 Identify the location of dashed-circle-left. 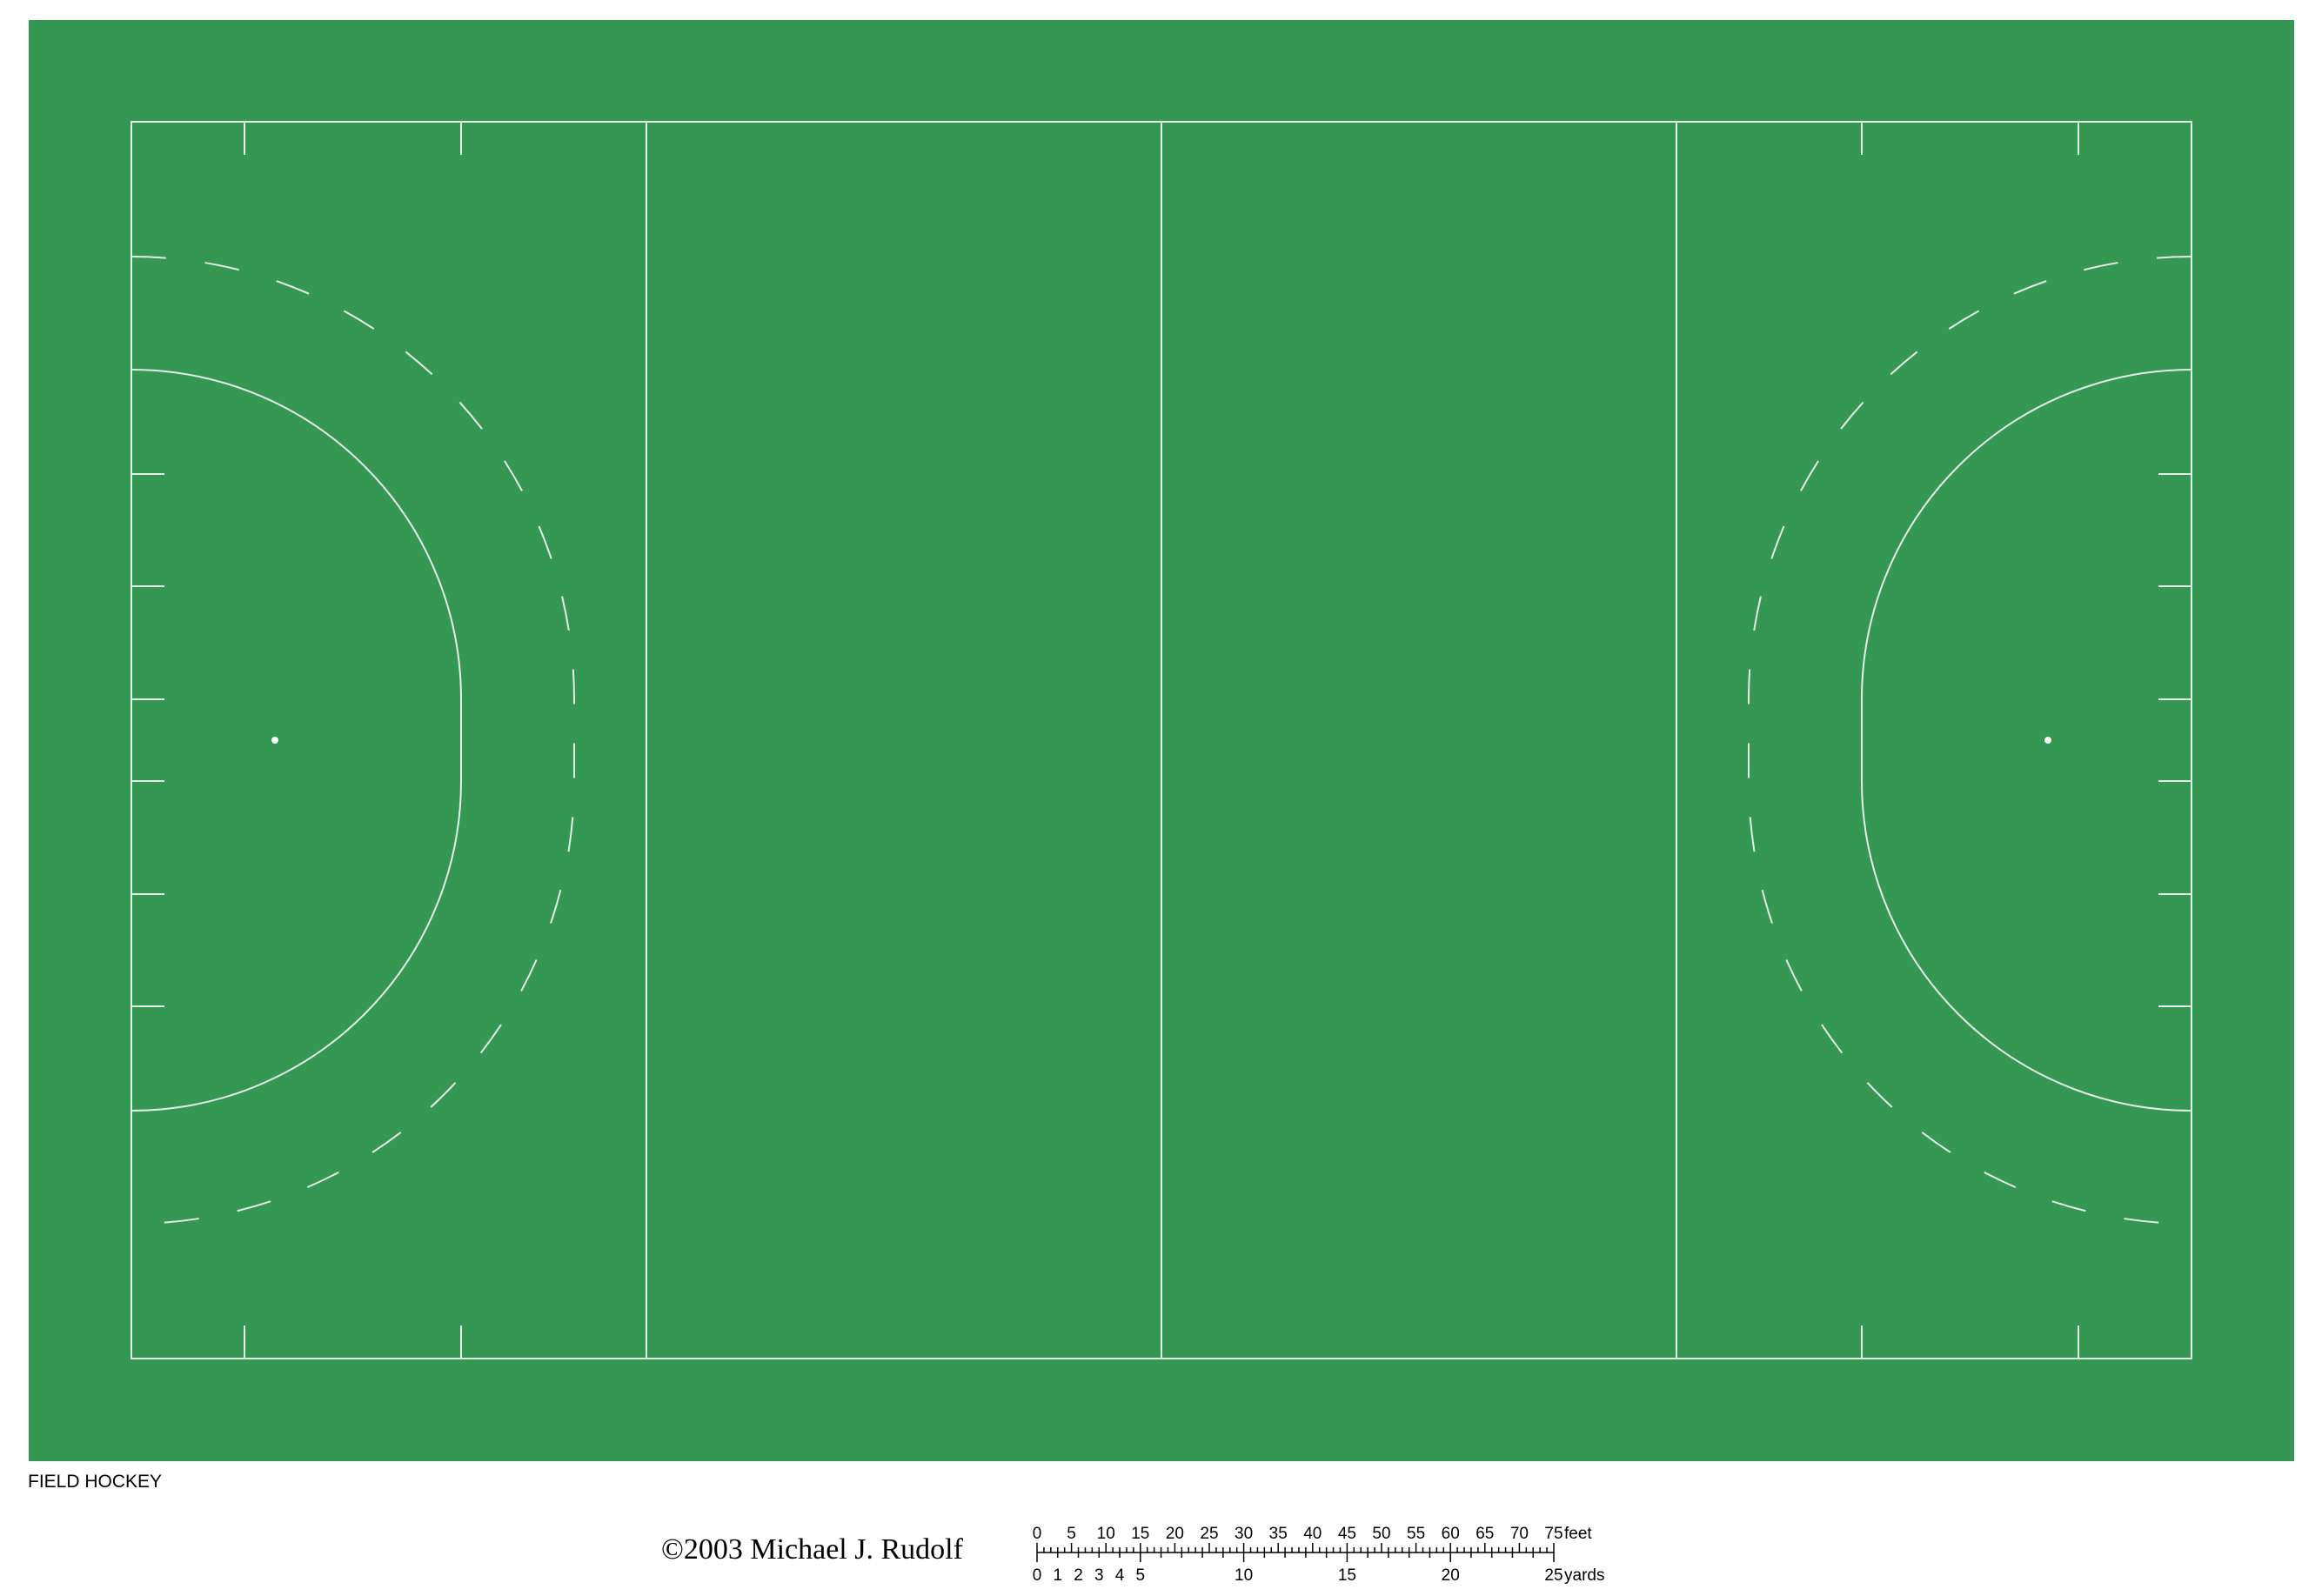
(352, 740).